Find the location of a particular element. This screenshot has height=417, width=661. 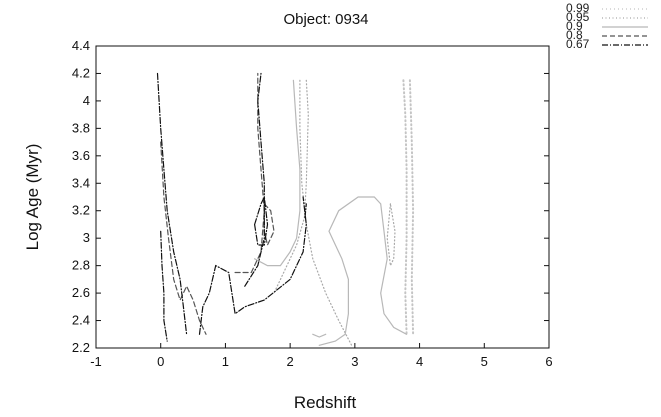

x-tick-label: 5 is located at coordinates (484, 361).